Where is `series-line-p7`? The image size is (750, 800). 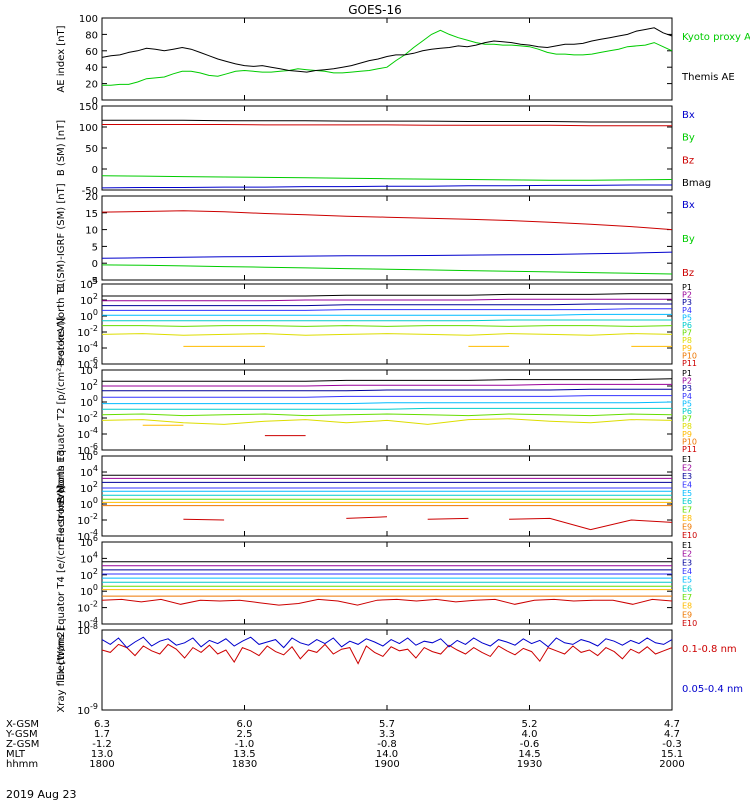
series-line-p7 is located at coordinates (387, 326).